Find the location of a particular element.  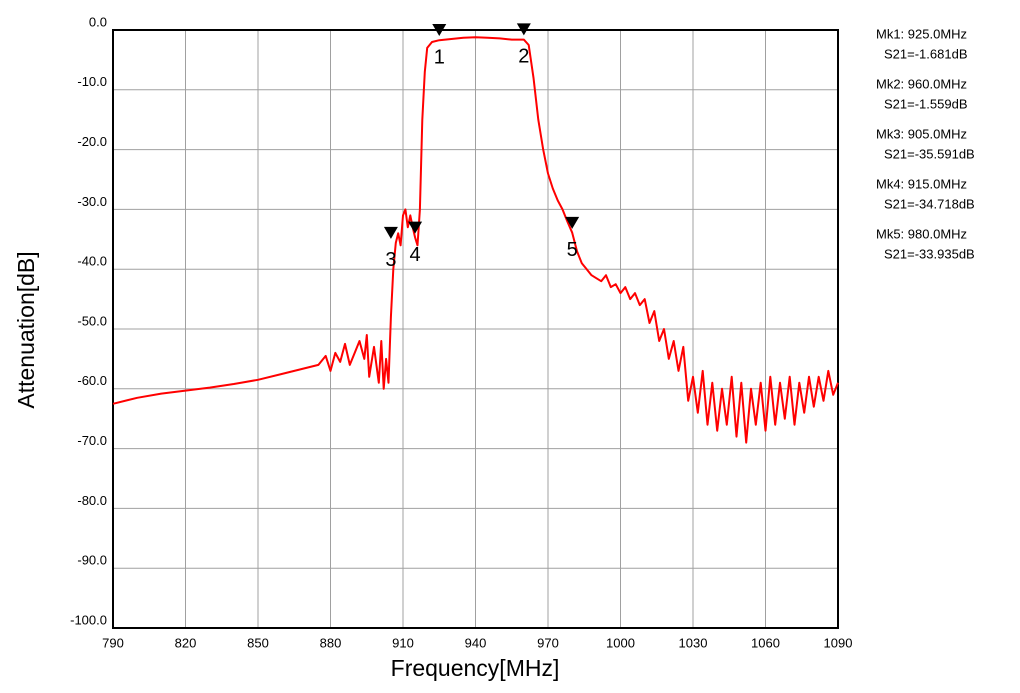

y-tick-label: -100.0 is located at coordinates (88, 619).